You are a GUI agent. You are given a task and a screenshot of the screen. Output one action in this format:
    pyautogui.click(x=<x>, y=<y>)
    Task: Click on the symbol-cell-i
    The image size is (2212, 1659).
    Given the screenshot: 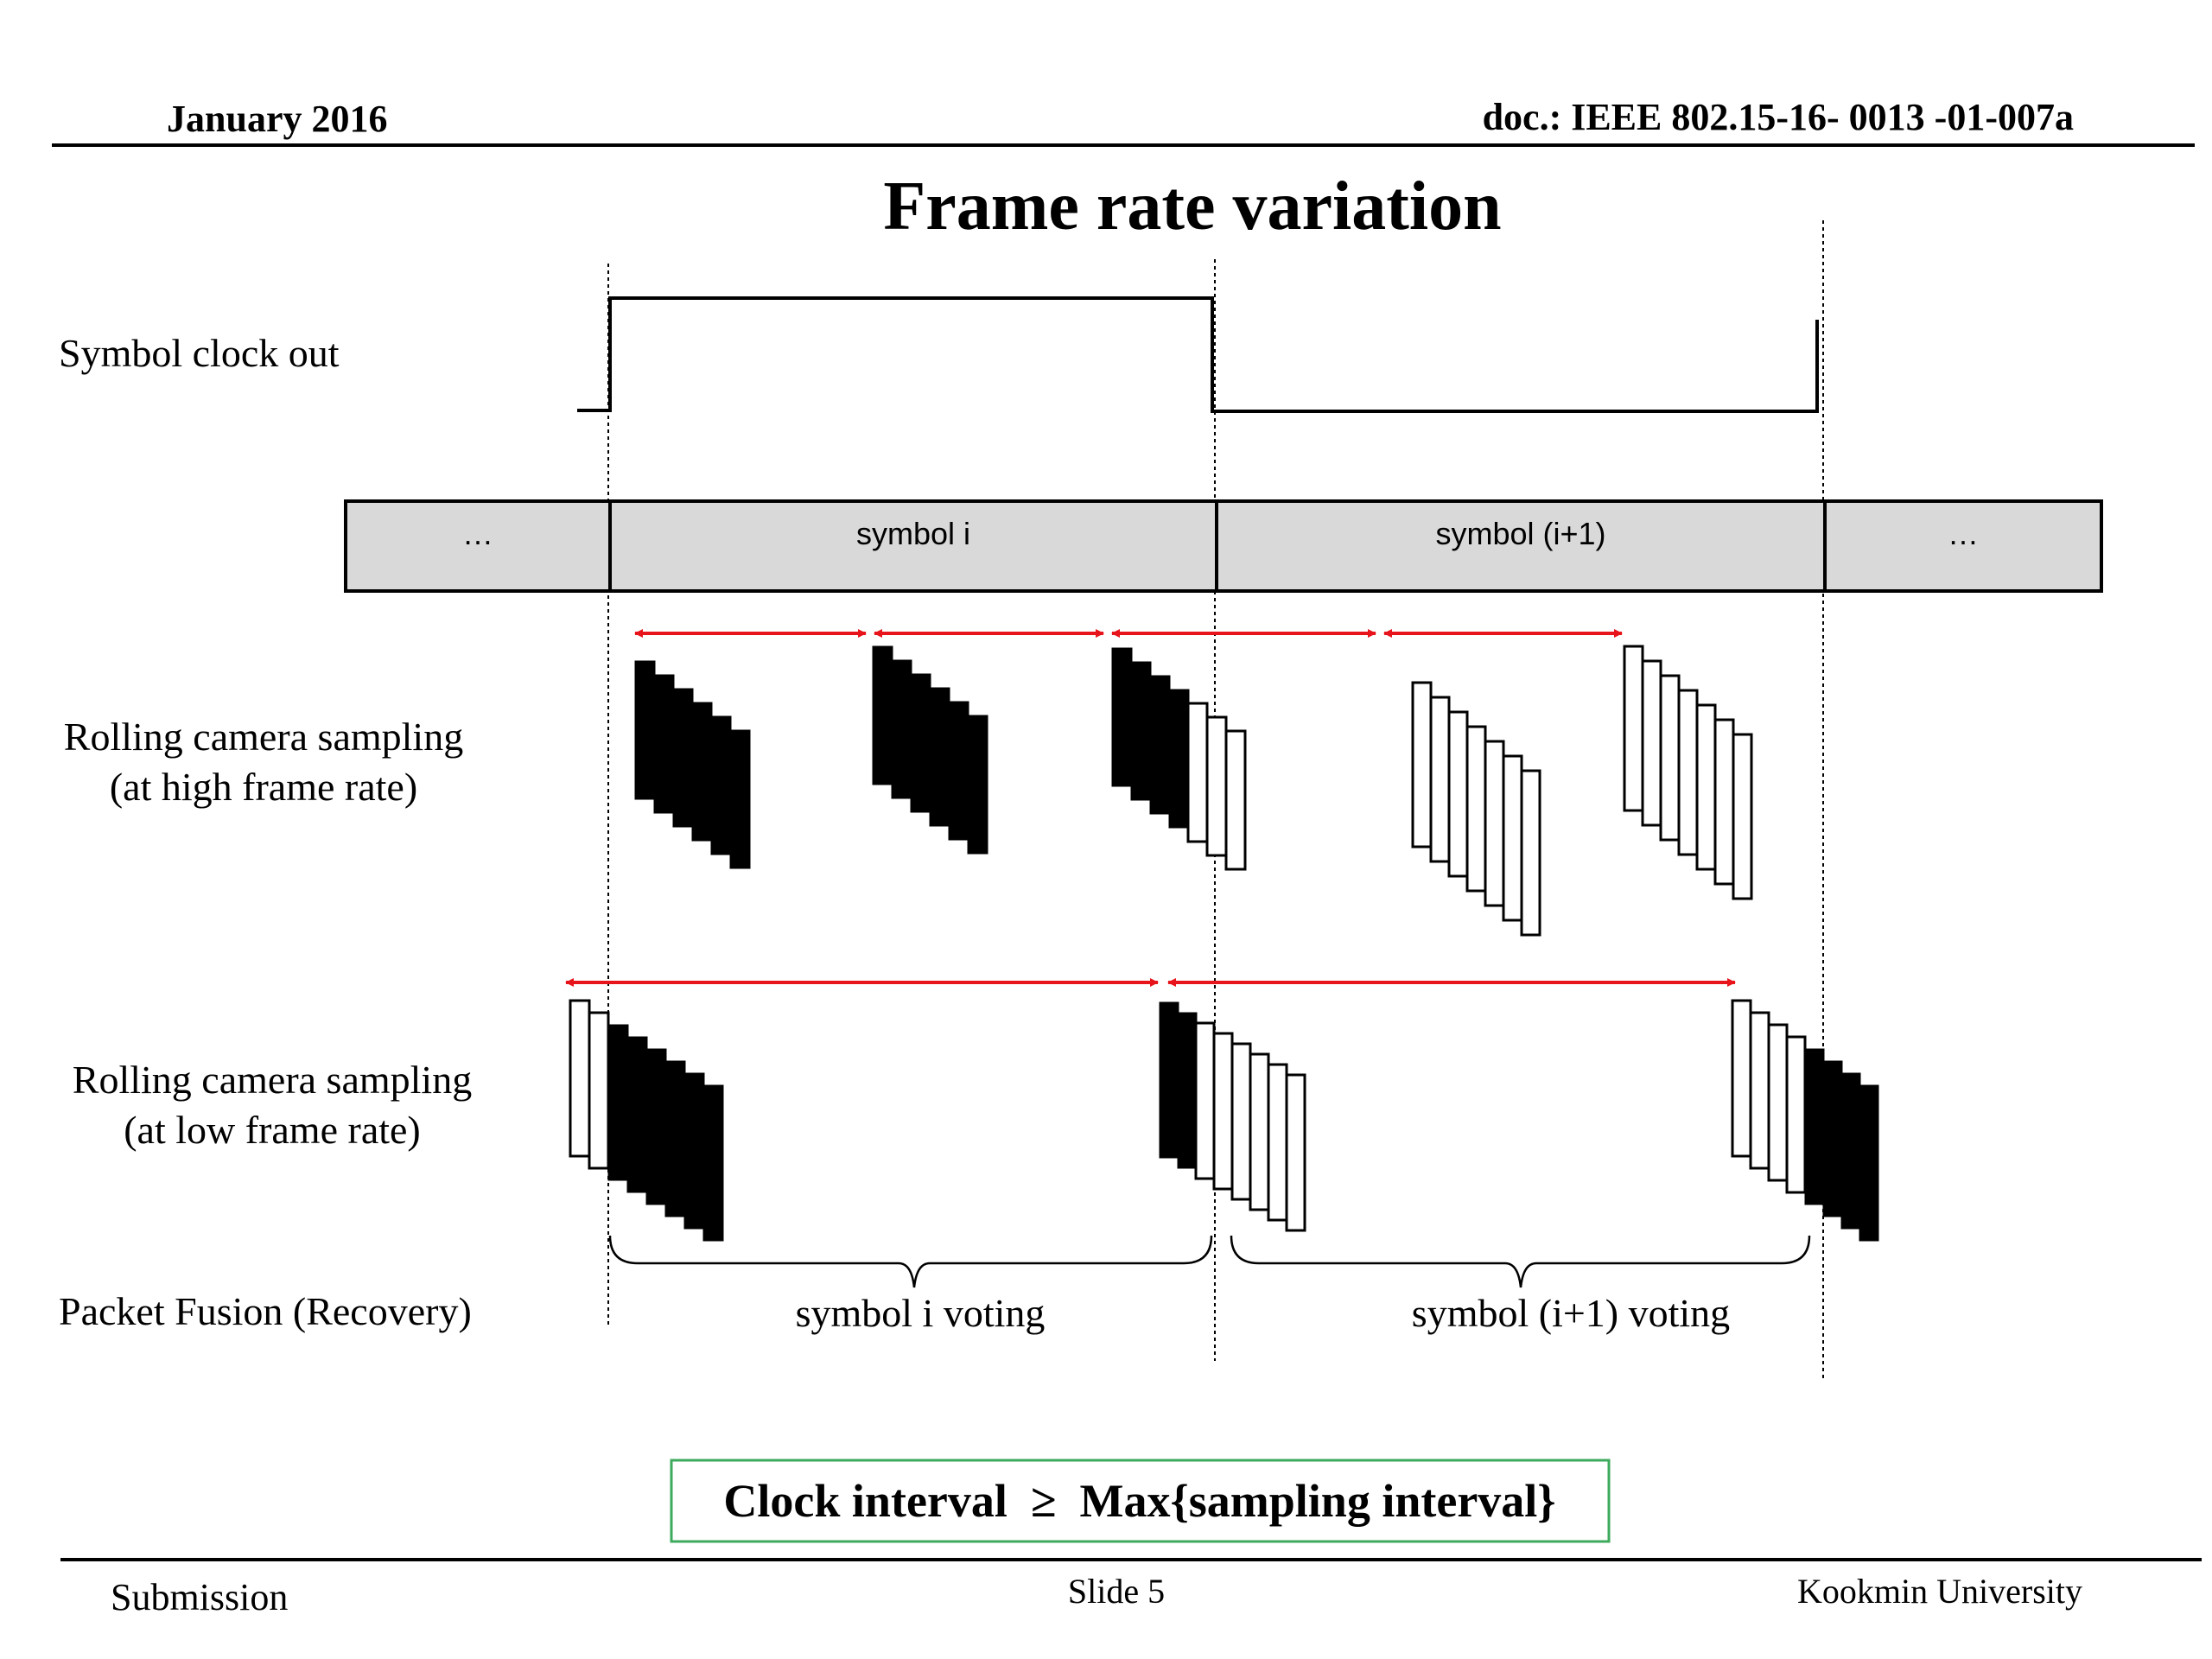 What is the action you would take?
    pyautogui.click(x=913, y=546)
    